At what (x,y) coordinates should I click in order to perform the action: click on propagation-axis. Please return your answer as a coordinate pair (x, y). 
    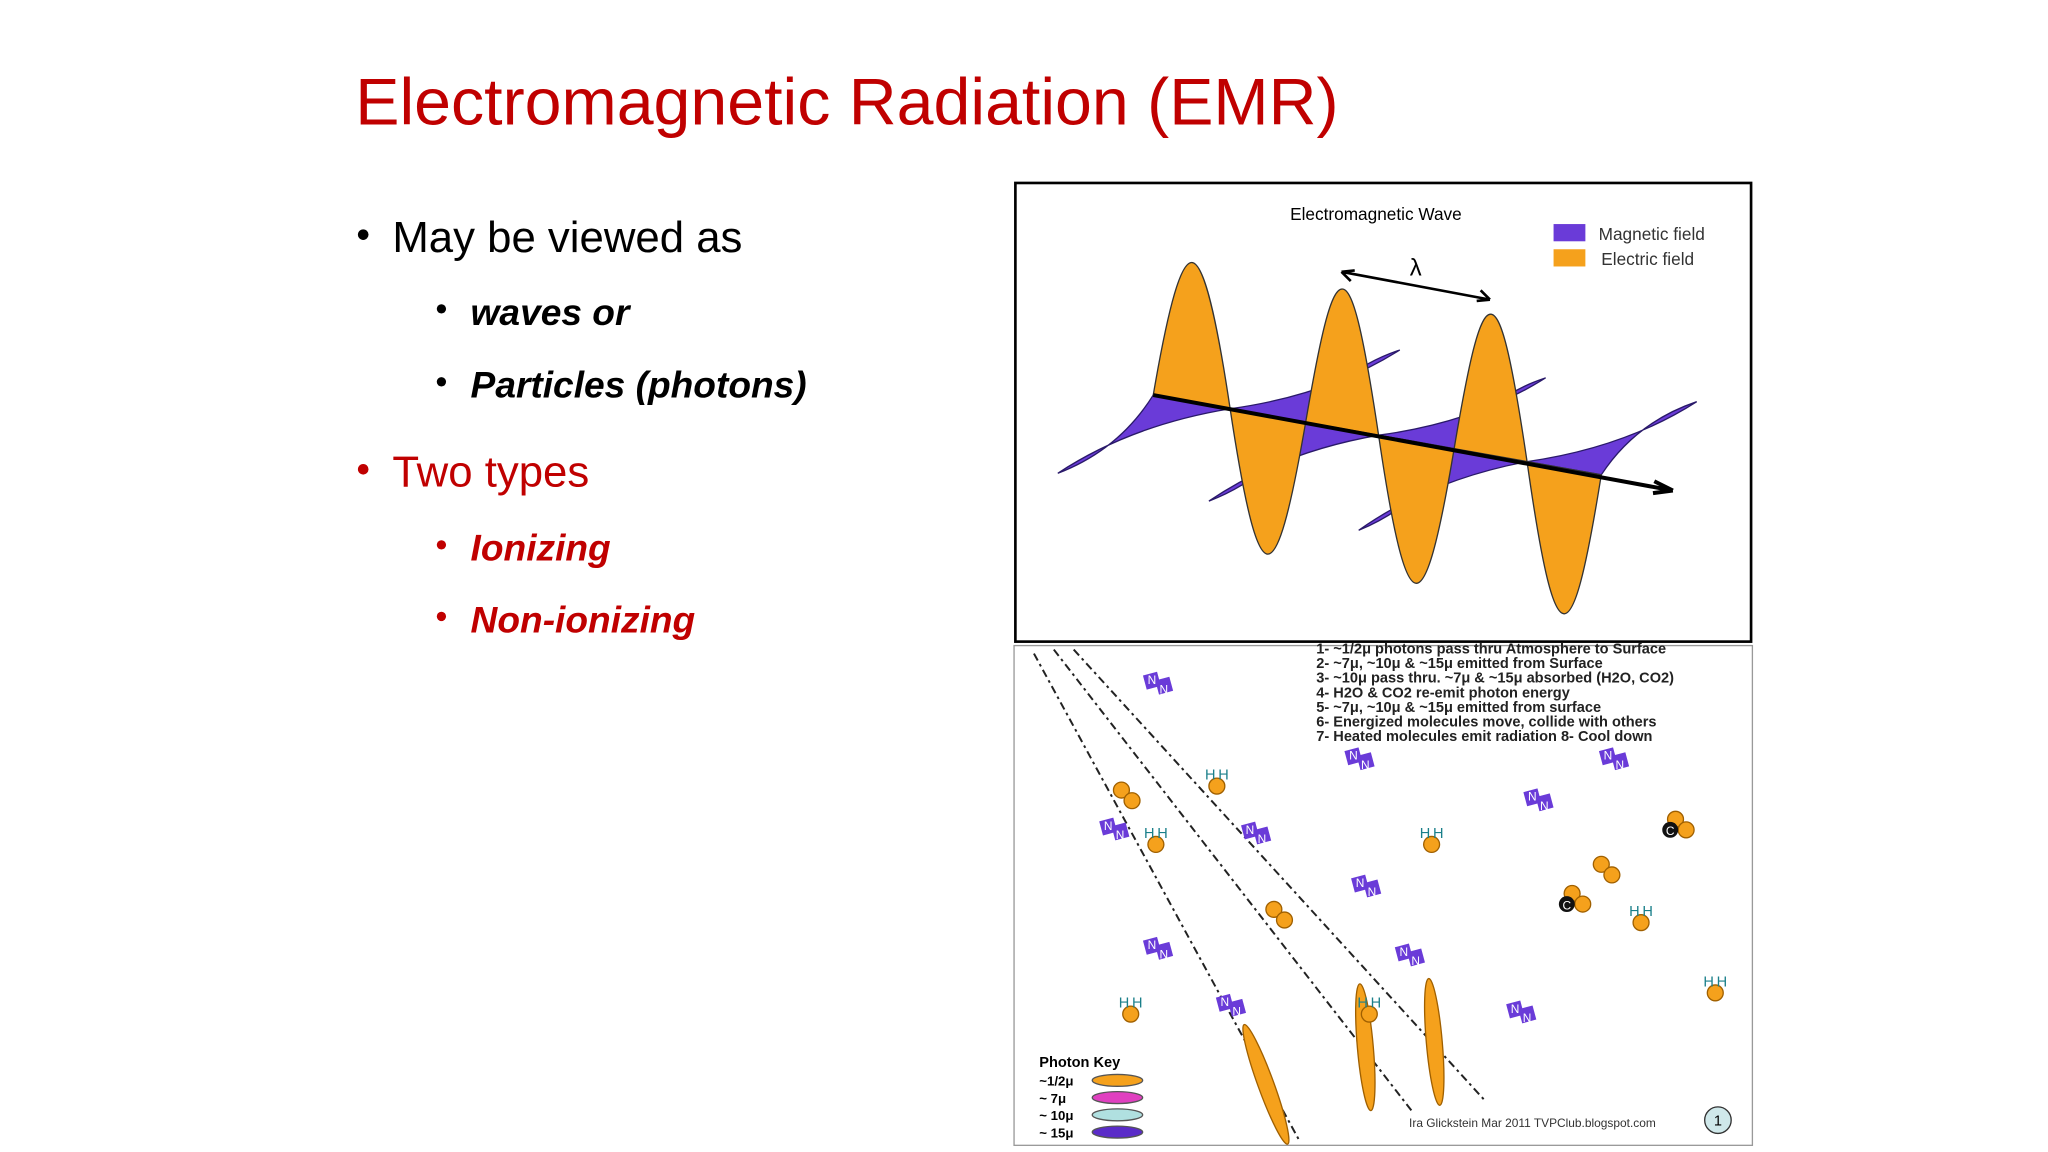
    Looking at the image, I should click on (1413, 444).